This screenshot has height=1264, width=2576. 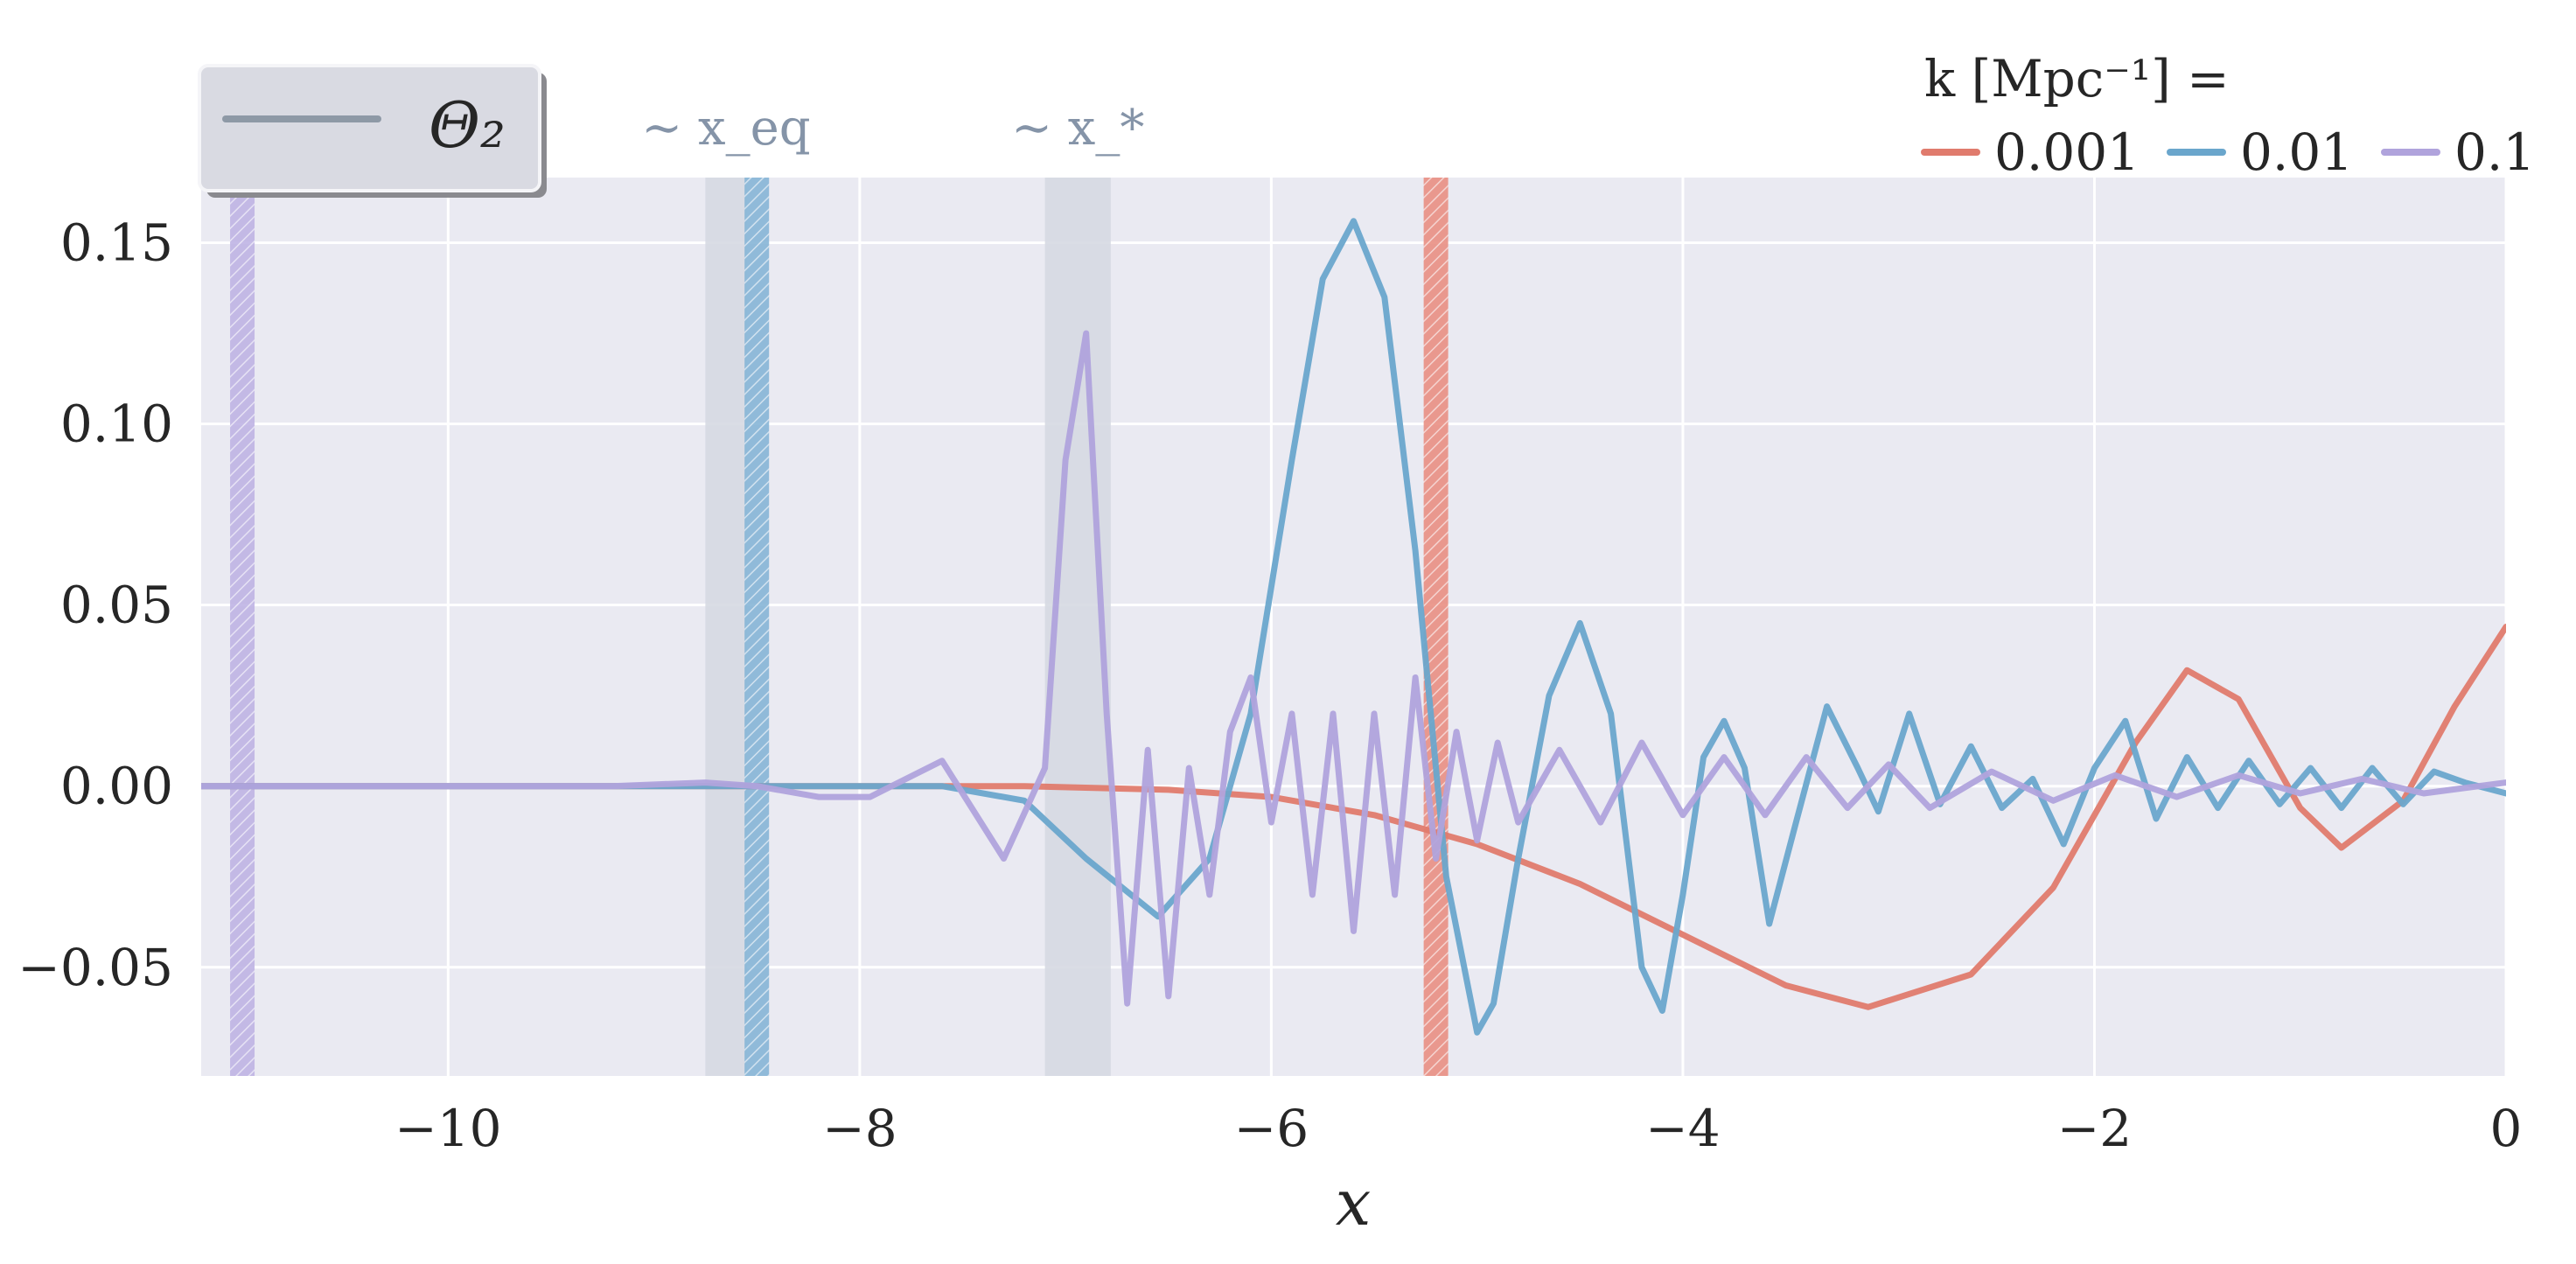 What do you see at coordinates (2494, 152) in the screenshot?
I see `k-legend-label: 0.1` at bounding box center [2494, 152].